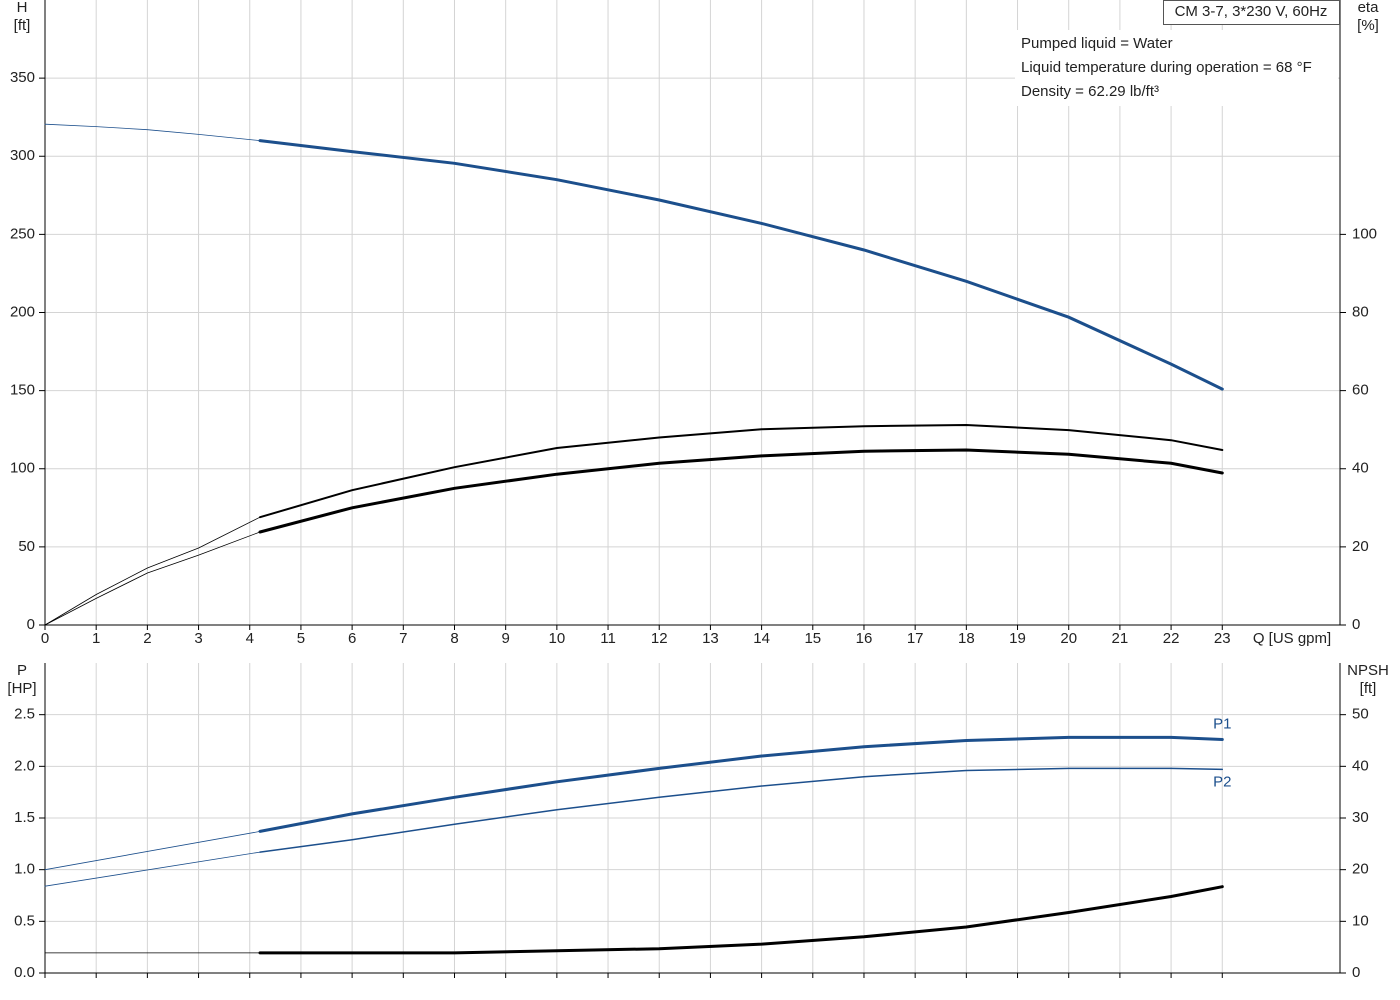 The width and height of the screenshot is (1400, 1000). What do you see at coordinates (22, 233) in the screenshot?
I see `y-tick-label: 250` at bounding box center [22, 233].